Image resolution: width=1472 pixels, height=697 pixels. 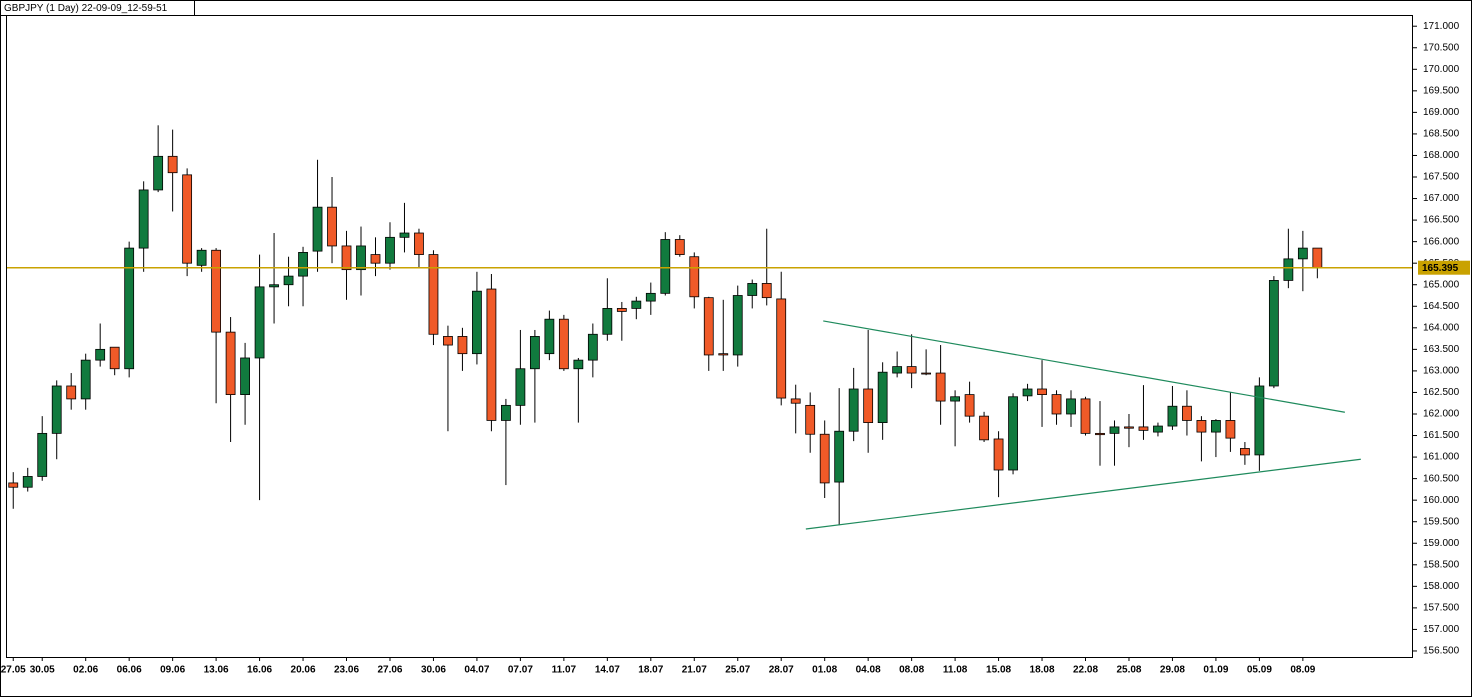 What do you see at coordinates (824, 670) in the screenshot?
I see `x-tick-label: 01.08` at bounding box center [824, 670].